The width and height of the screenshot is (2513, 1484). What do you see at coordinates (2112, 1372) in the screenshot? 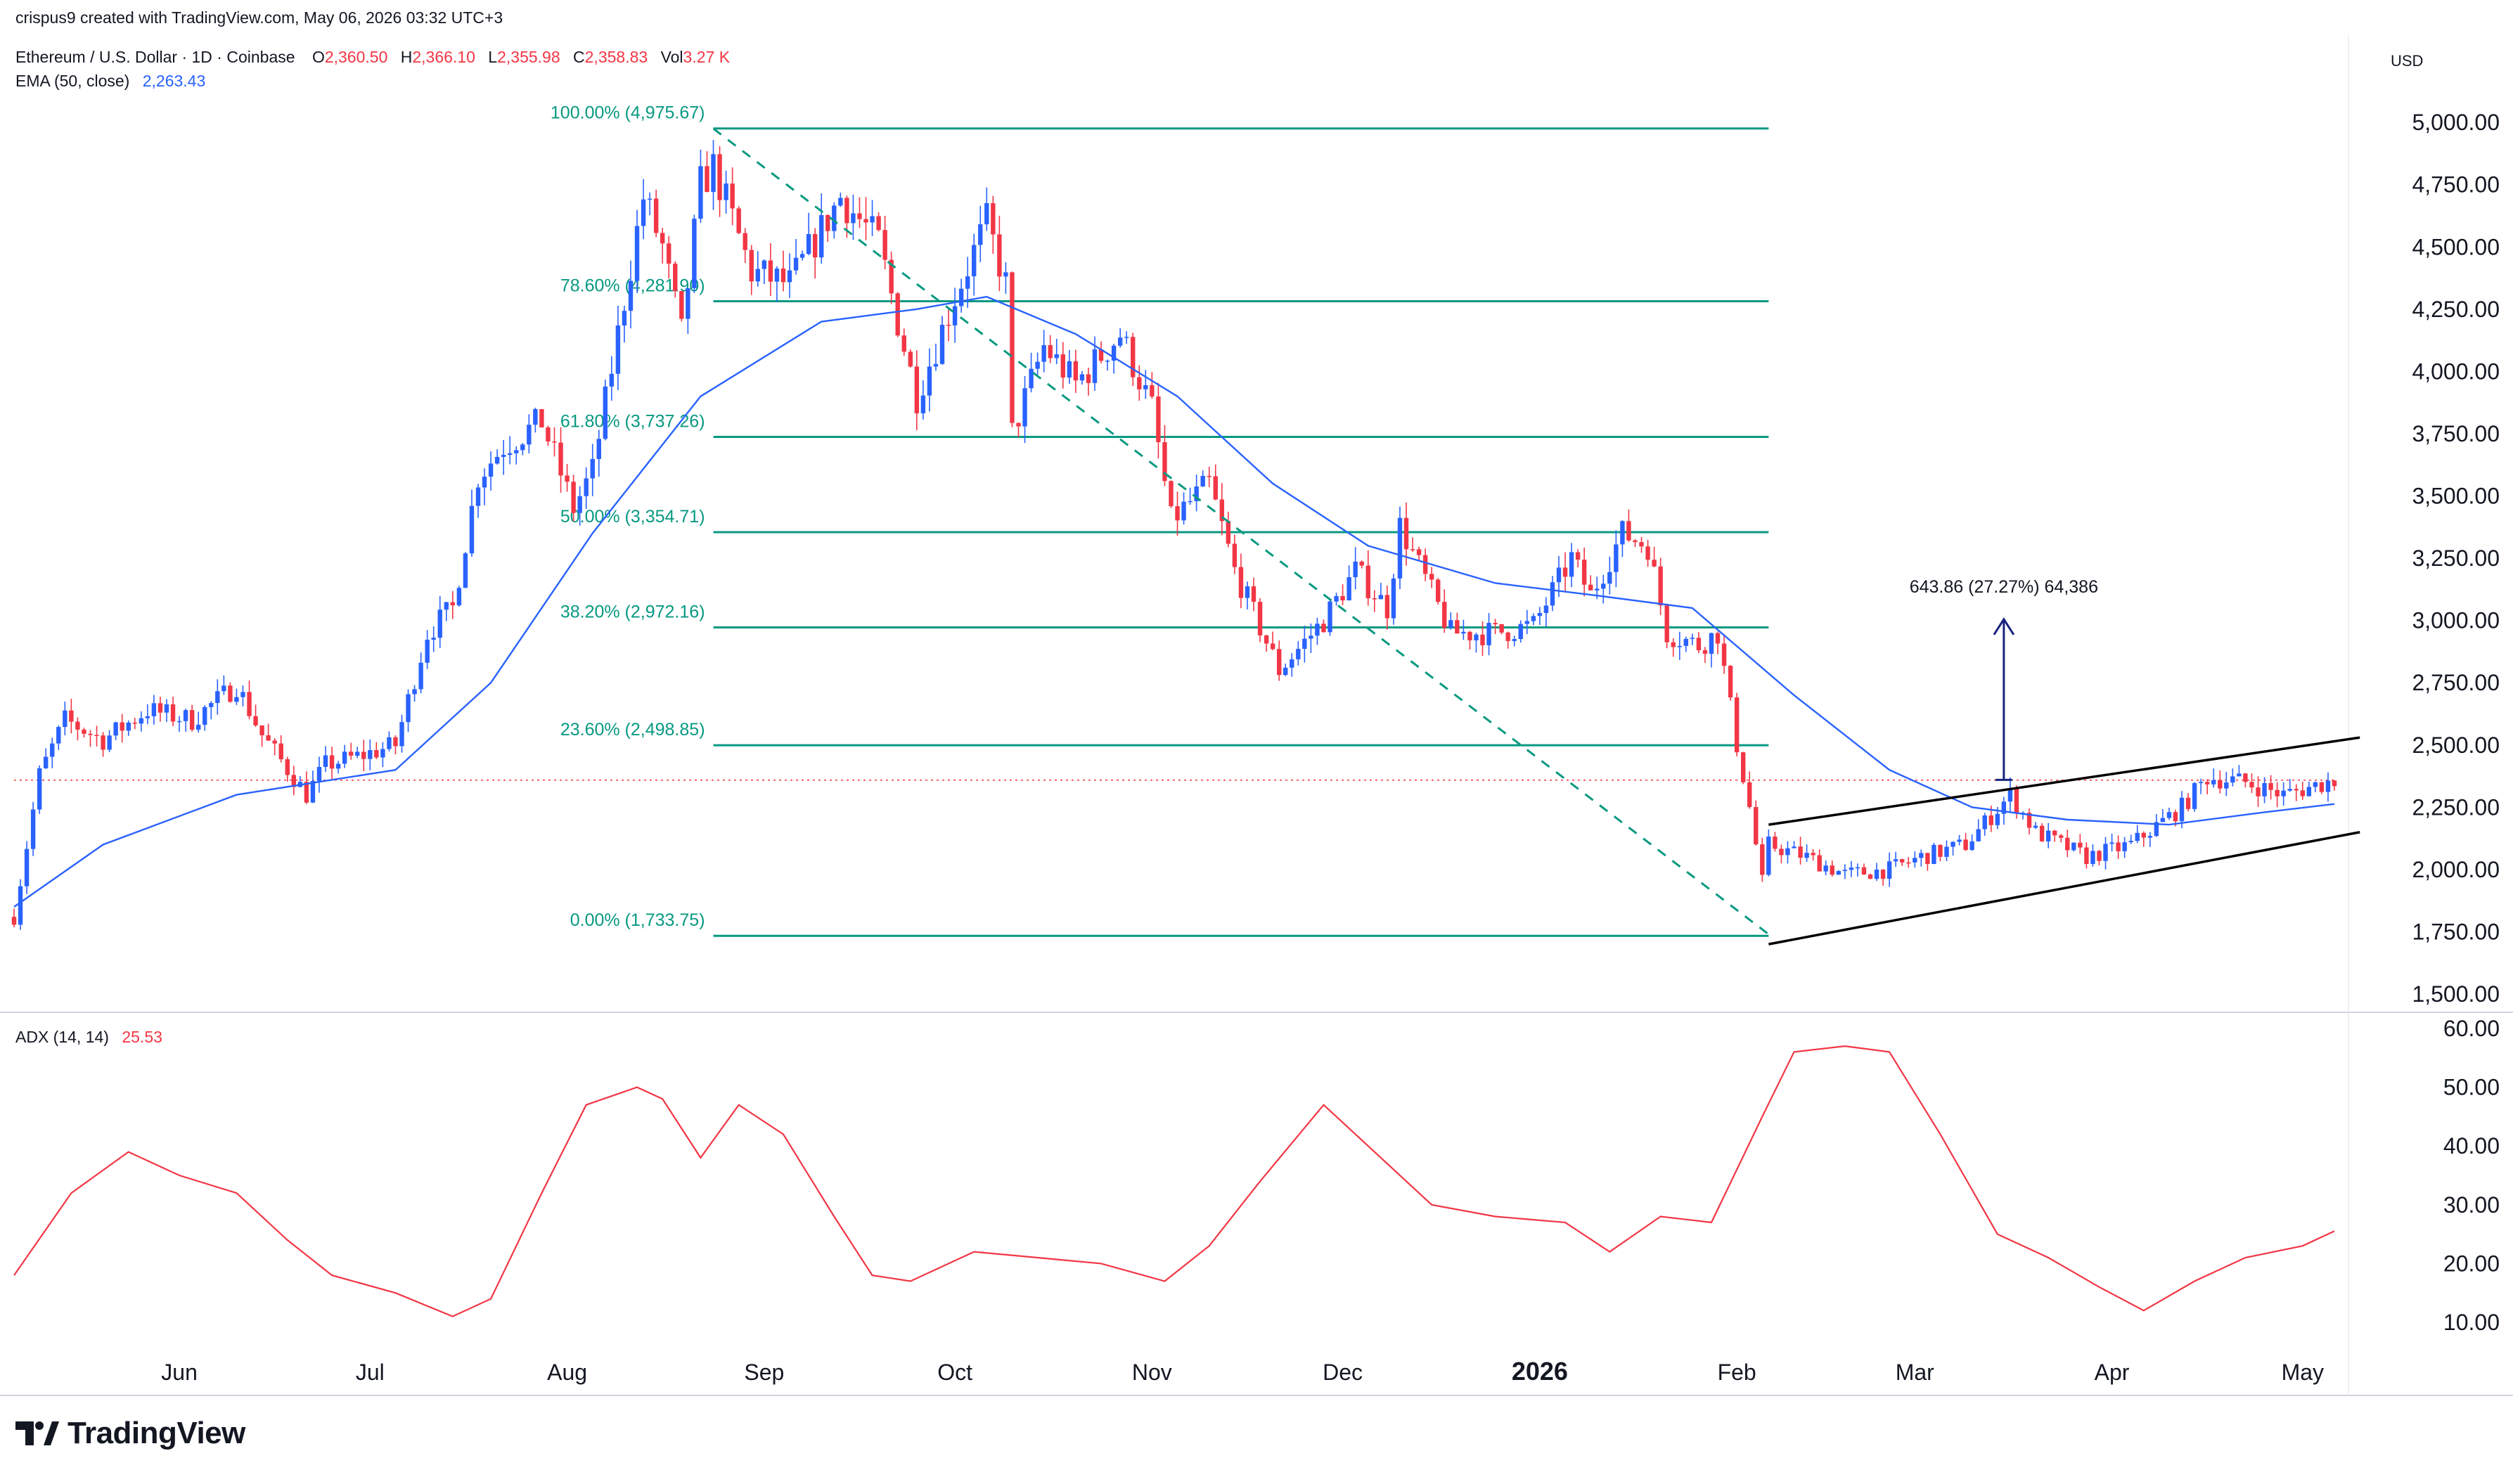
I see `time-tick-label: Apr` at bounding box center [2112, 1372].